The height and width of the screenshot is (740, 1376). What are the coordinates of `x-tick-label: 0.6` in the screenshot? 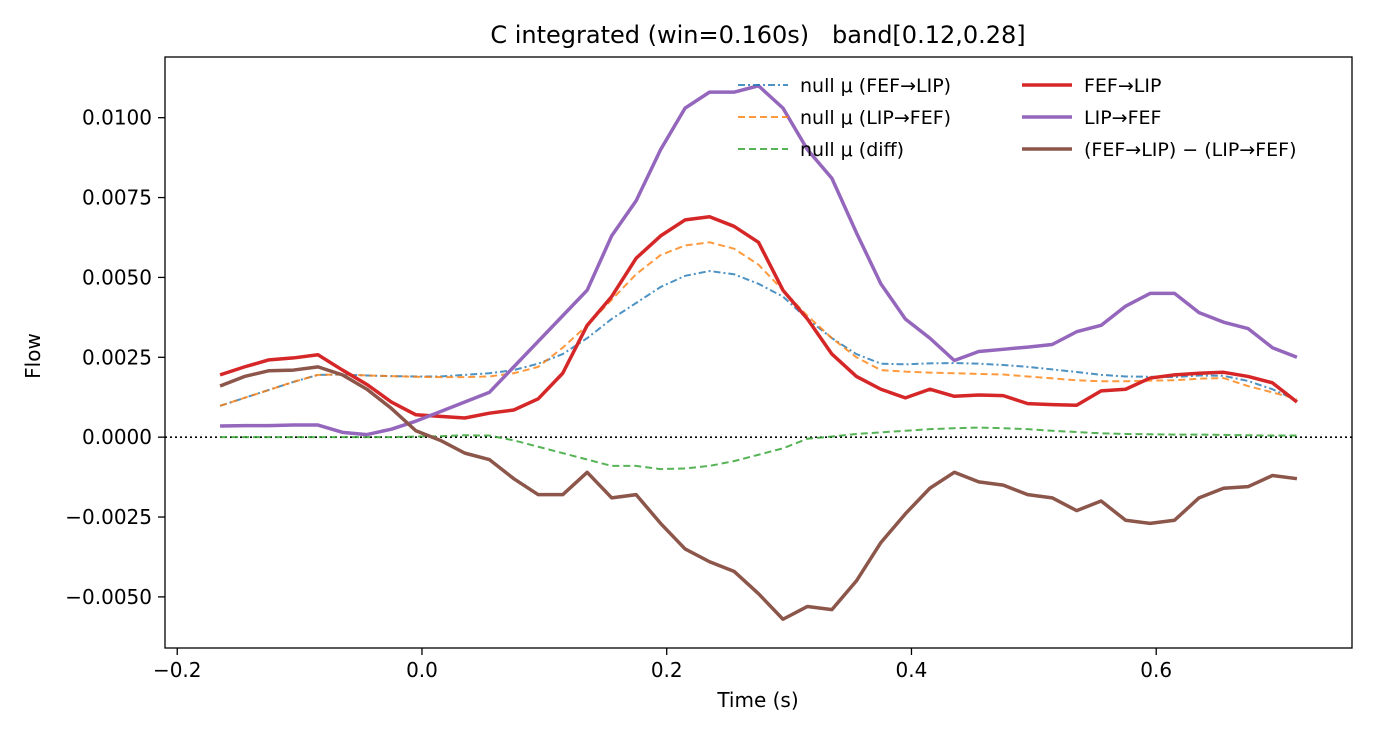 It's located at (1156, 670).